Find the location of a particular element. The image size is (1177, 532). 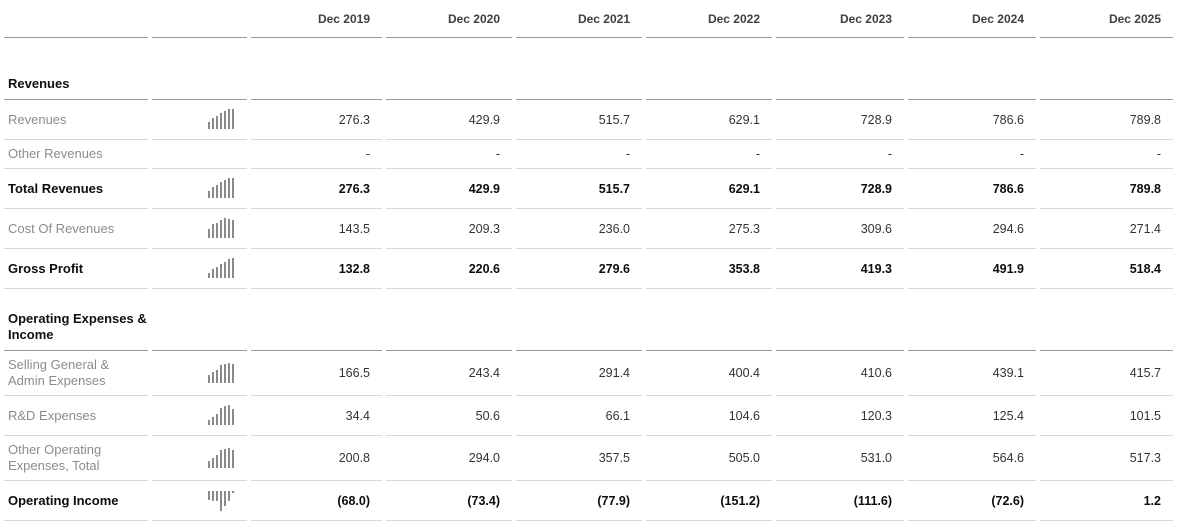

section-header-row: Revenues is located at coordinates (588, 69).